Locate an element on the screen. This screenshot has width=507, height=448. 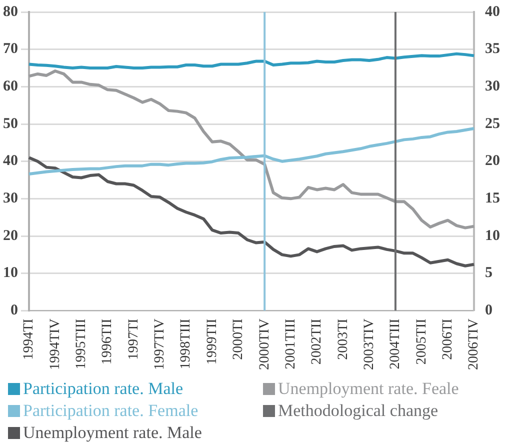
y-tick-label: 40 is located at coordinates (10, 161).